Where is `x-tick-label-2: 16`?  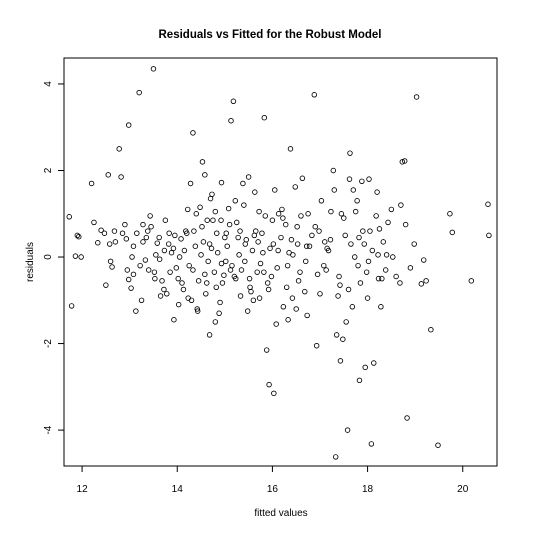
x-tick-label-2: 16 is located at coordinates (273, 489).